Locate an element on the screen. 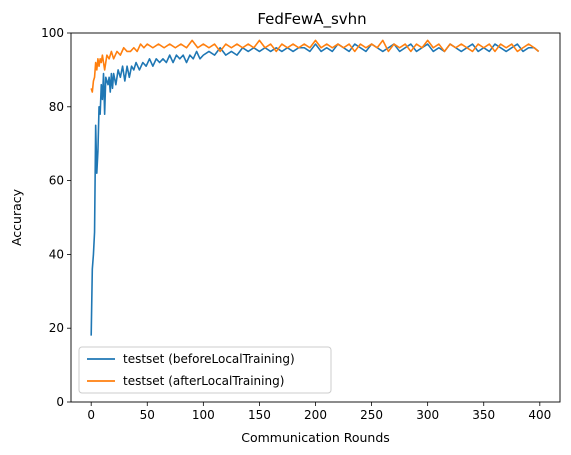 The width and height of the screenshot is (571, 455). x-tick-label: 250 is located at coordinates (371, 415).